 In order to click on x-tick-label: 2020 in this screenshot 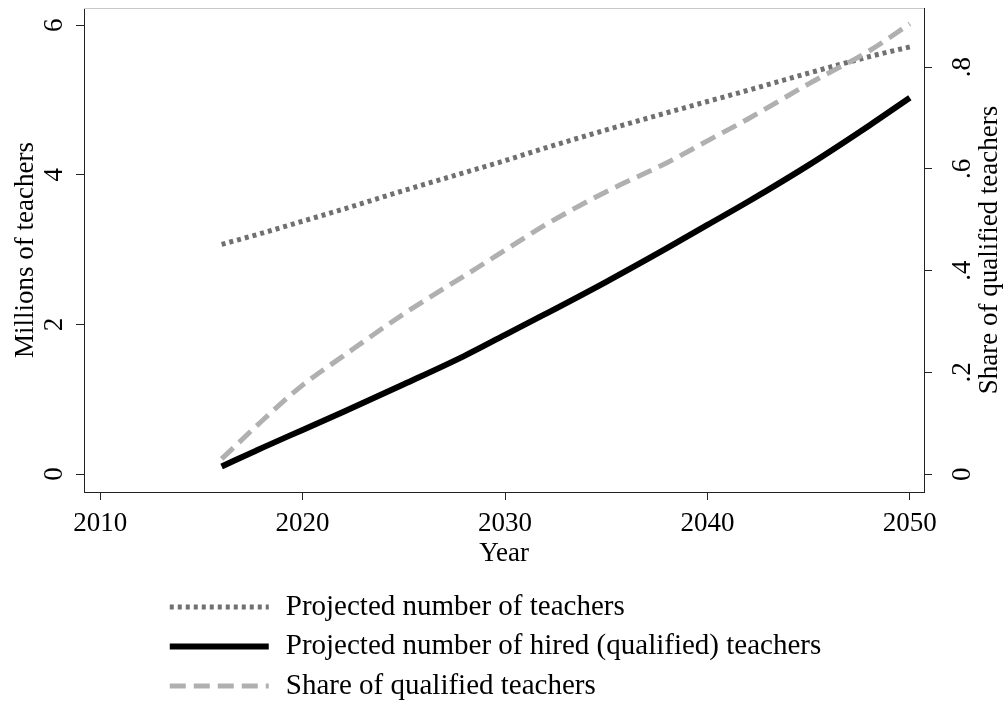, I will do `click(302, 522)`.